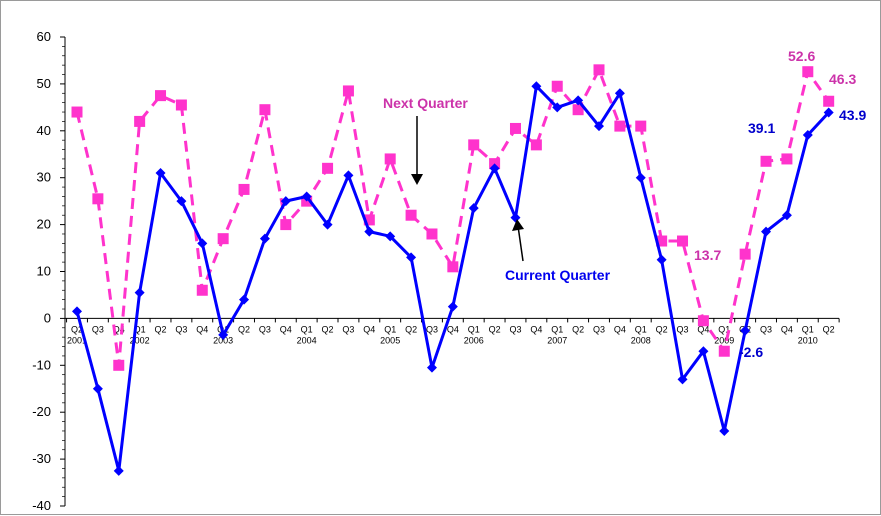 This screenshot has height=516, width=881. Describe the element at coordinates (77, 340) in the screenshot. I see `x-tick-label-year: 2001` at that location.